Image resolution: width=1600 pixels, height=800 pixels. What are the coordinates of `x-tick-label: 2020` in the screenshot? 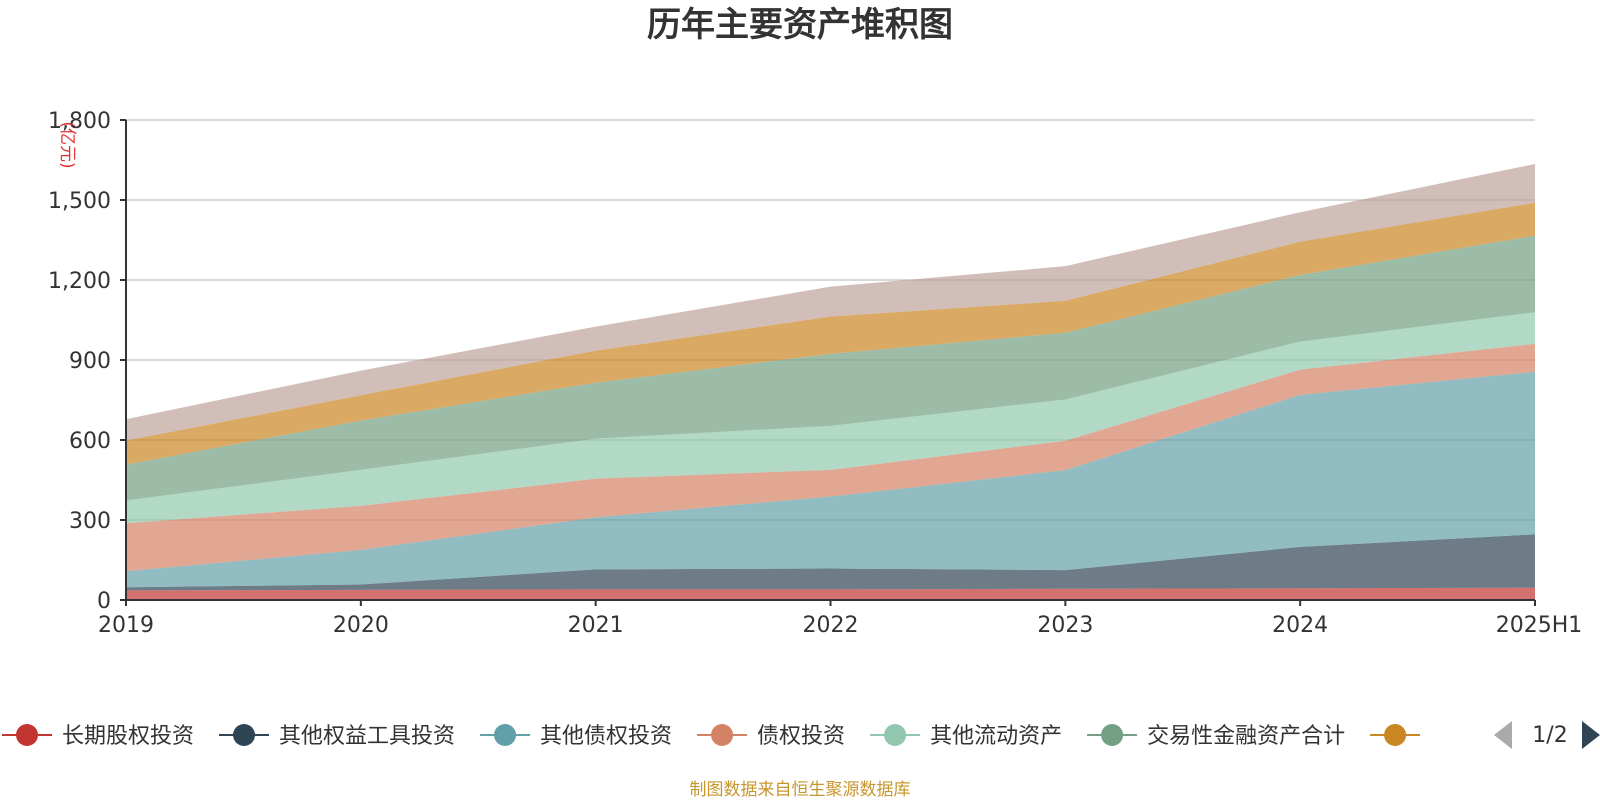 It's located at (361, 625).